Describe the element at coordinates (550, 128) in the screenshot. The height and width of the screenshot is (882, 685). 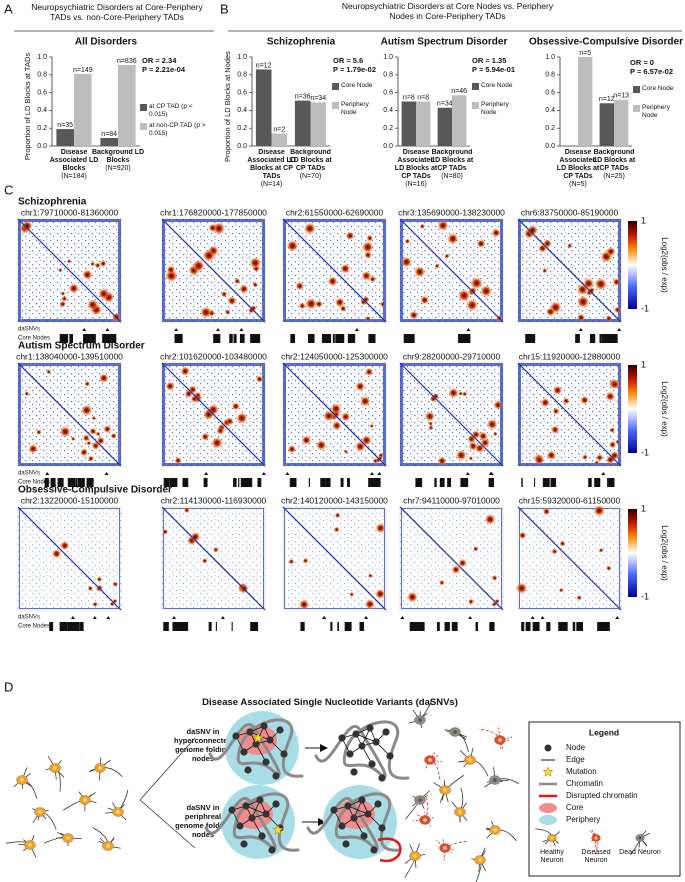
I see `y-tick-label: 0.2` at that location.